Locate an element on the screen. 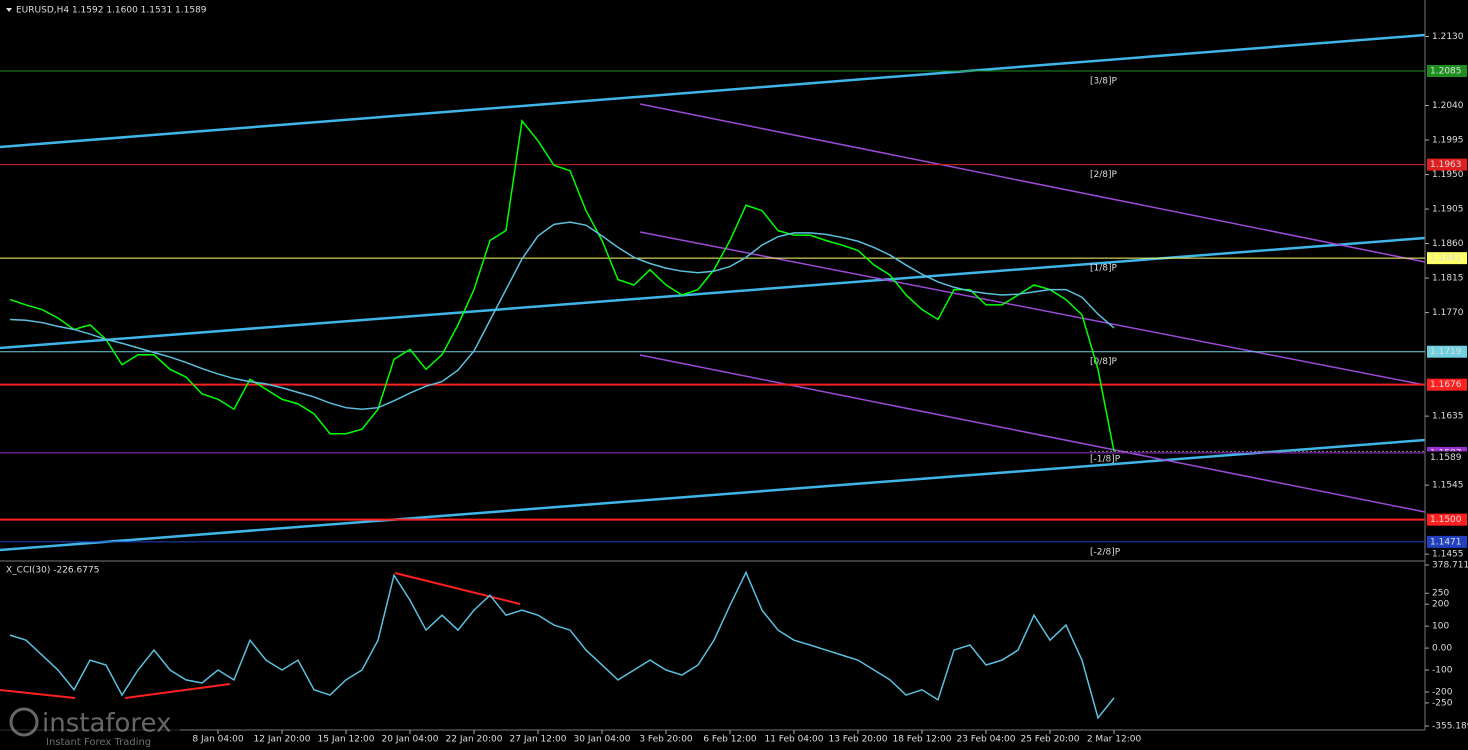  x-tick-label: 2 Mar 12:00 is located at coordinates (1114, 740).